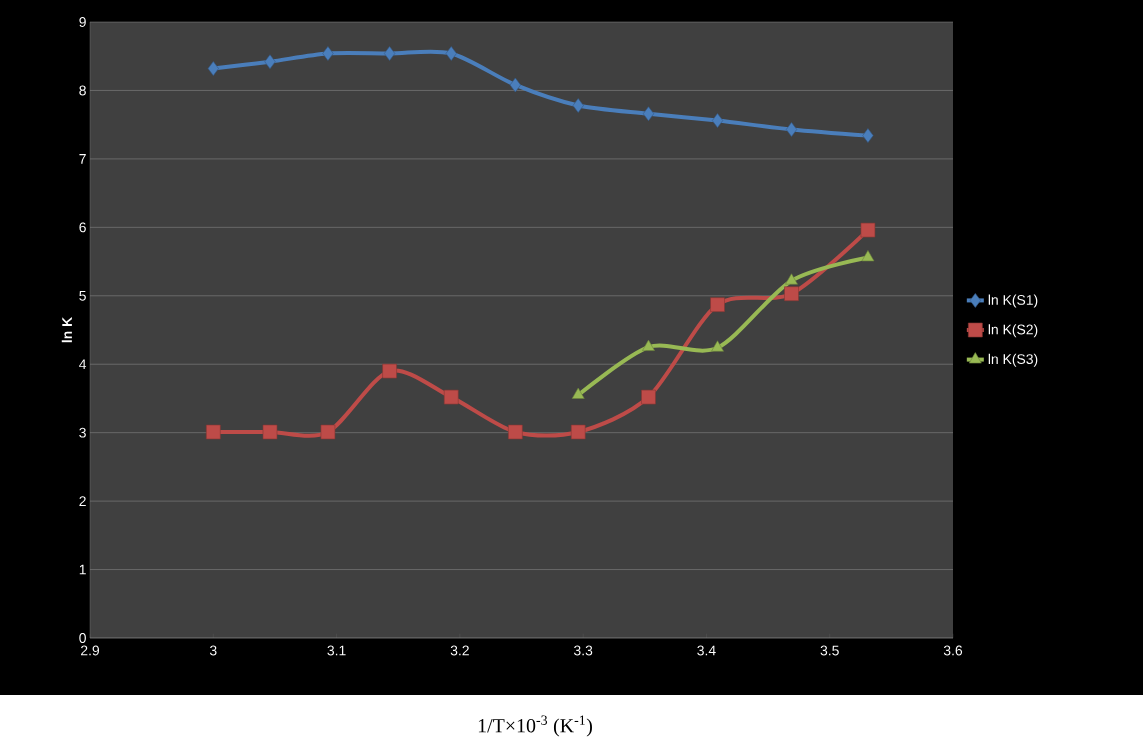 The height and width of the screenshot is (752, 1143). I want to click on y-tick-label: 1, so click(82, 569).